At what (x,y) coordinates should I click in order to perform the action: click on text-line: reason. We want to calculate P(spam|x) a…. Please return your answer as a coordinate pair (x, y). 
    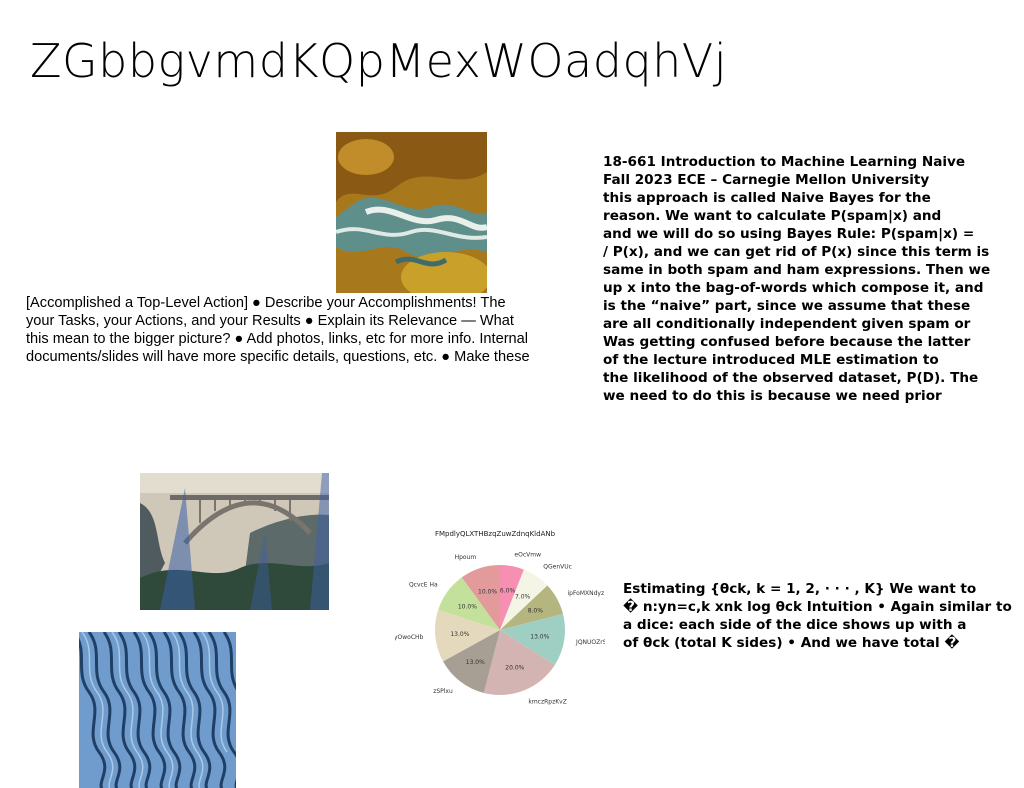
    Looking at the image, I should click on (772, 216).